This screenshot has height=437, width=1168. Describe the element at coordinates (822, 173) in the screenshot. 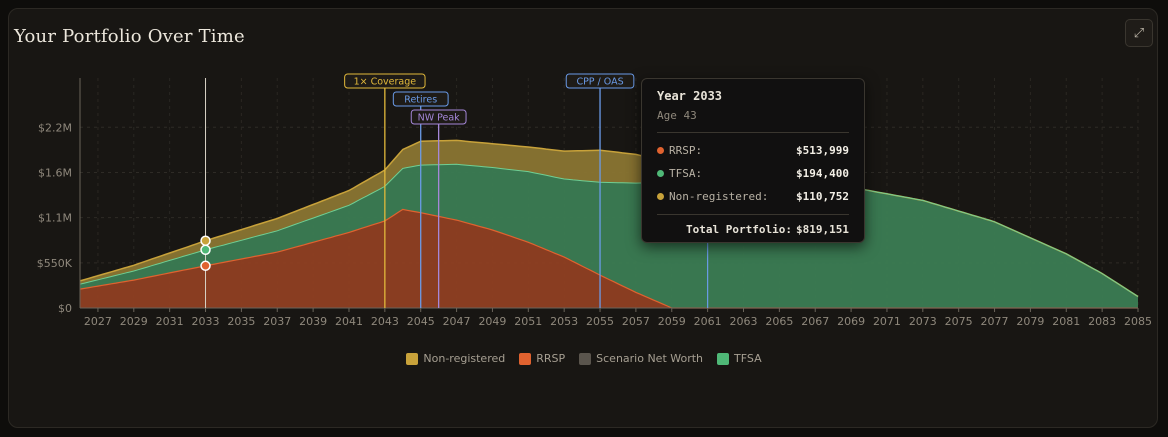

I see `tooltip-value: $194,400` at that location.